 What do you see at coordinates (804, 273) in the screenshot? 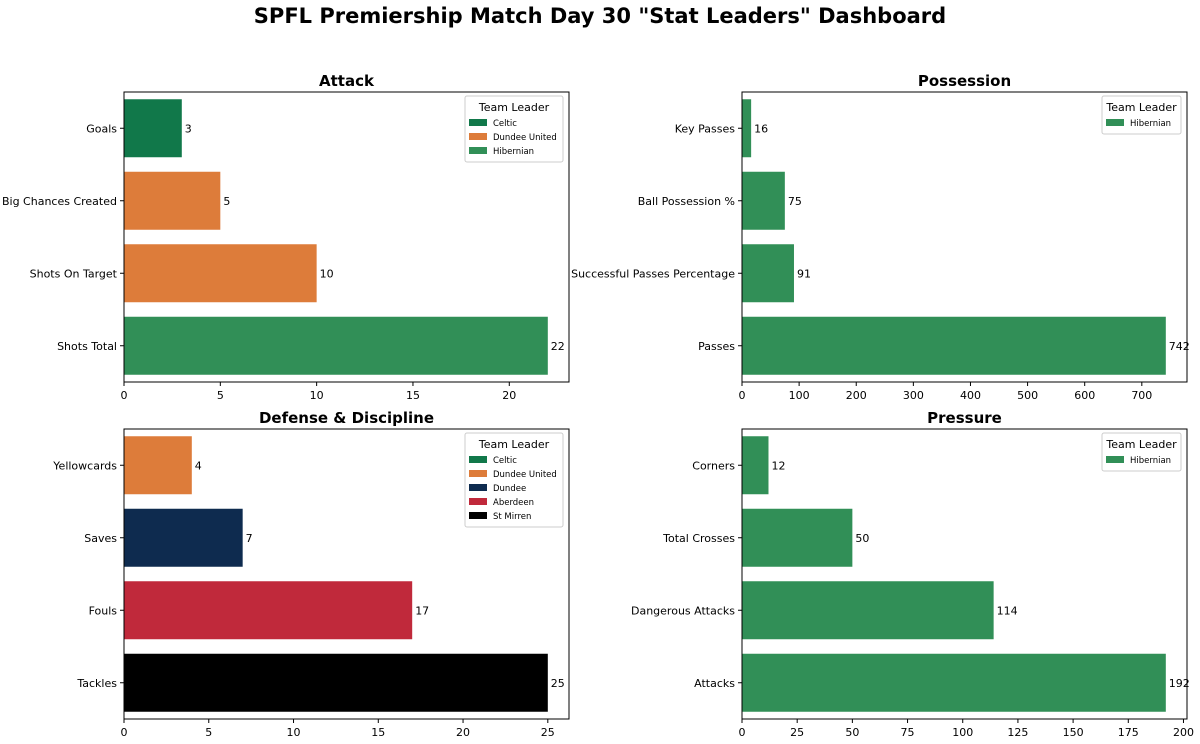
I see `bar-value-label: 91` at bounding box center [804, 273].